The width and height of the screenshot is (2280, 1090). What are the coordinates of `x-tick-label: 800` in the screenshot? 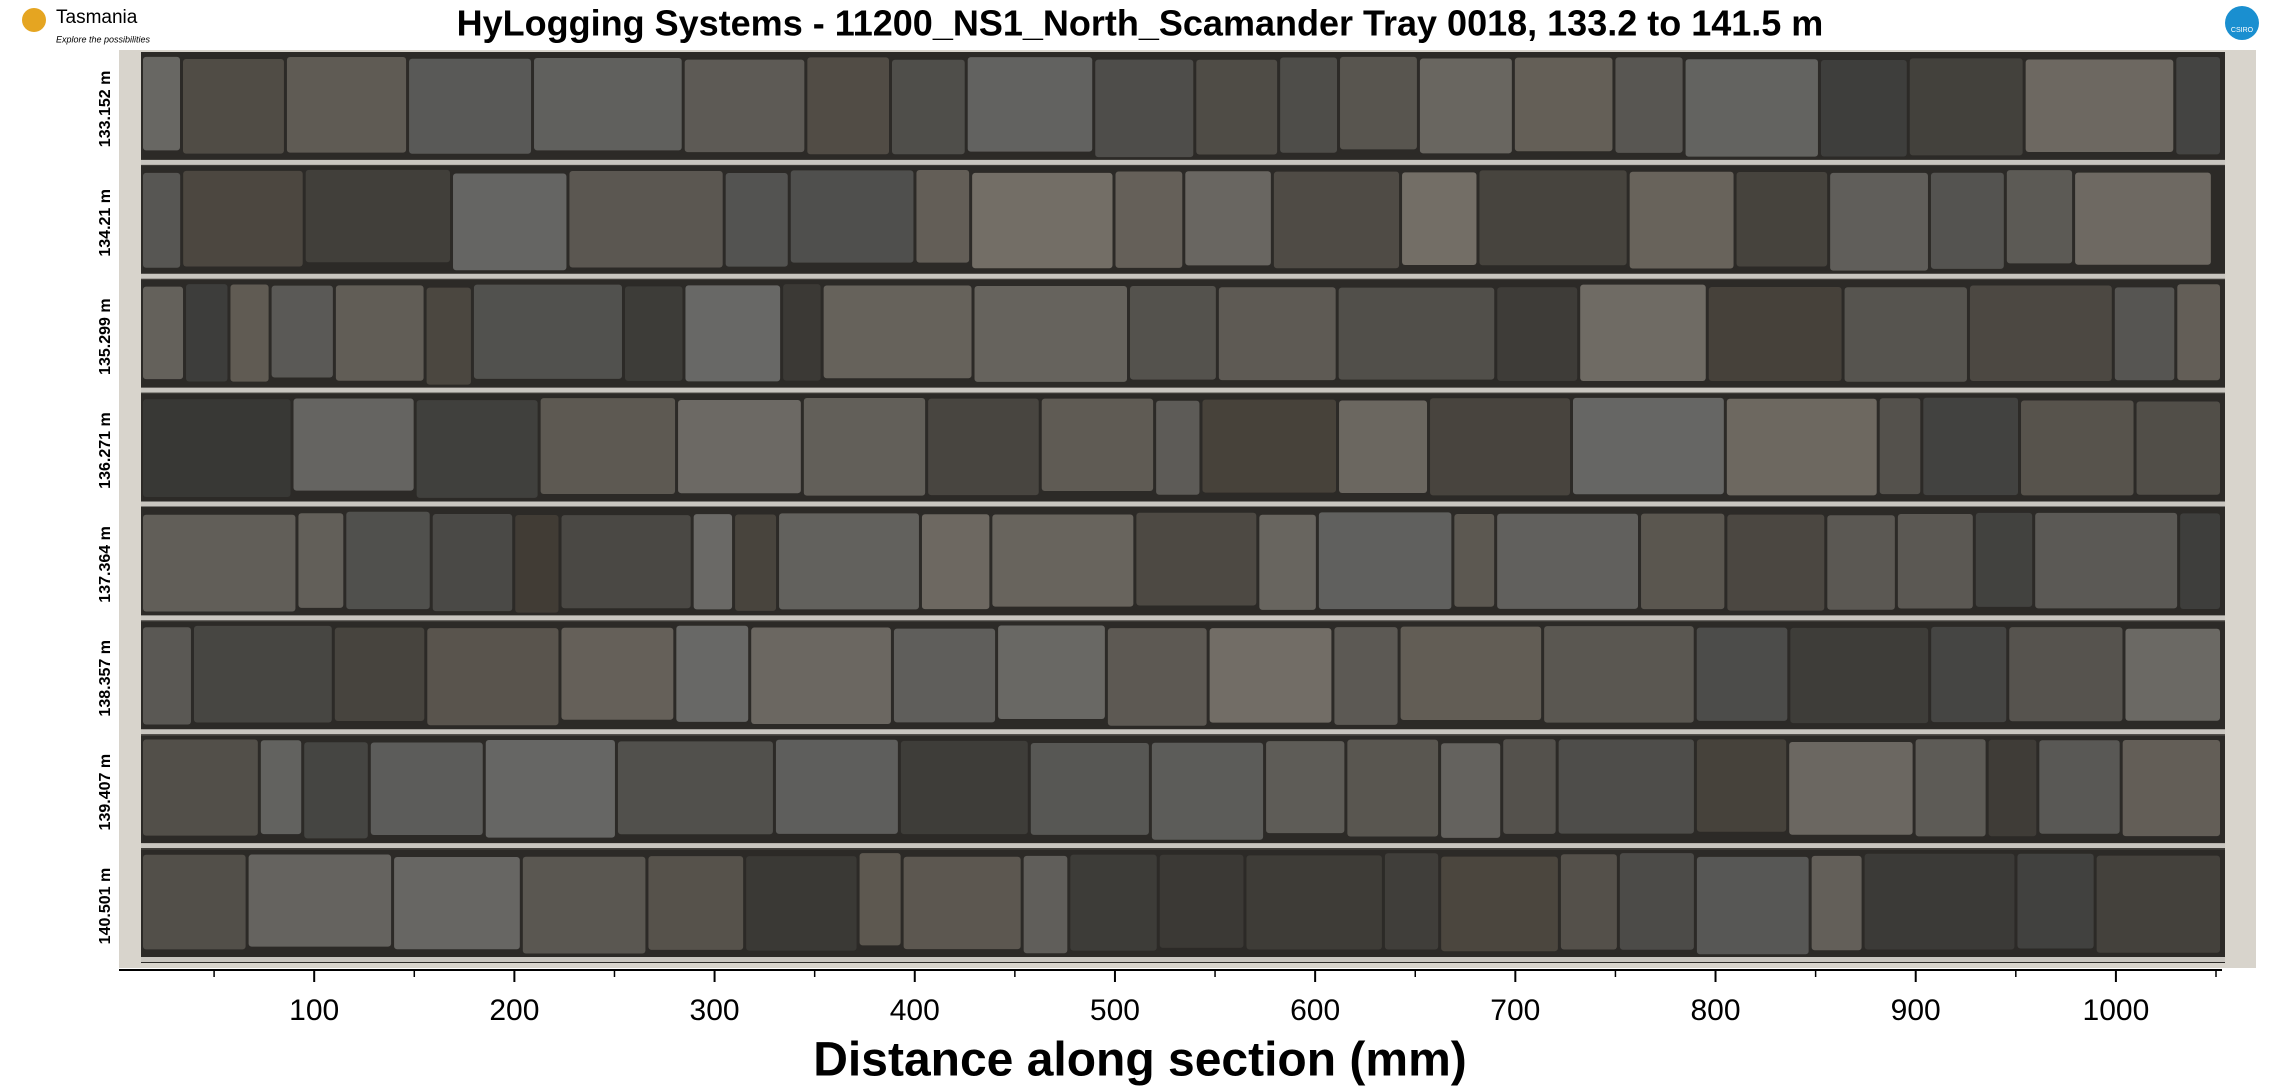 It's located at (1715, 1010).